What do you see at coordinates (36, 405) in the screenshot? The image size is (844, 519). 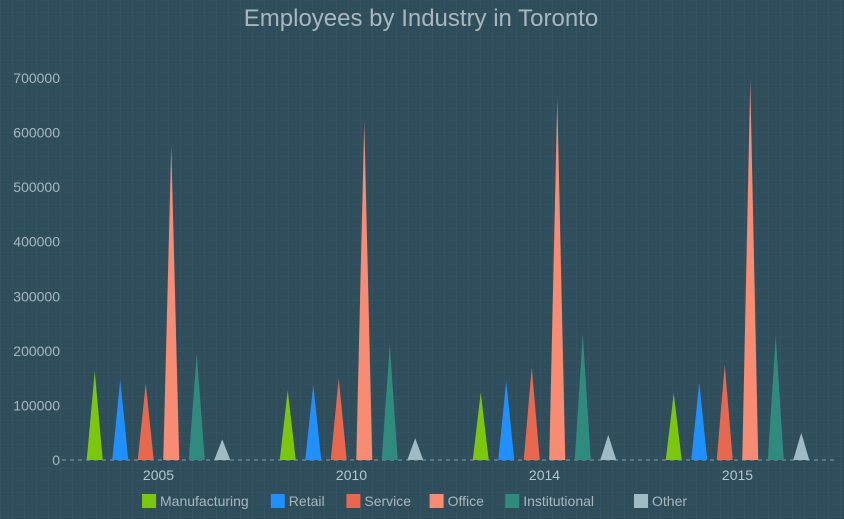 I see `y-tick-label: 100000` at bounding box center [36, 405].